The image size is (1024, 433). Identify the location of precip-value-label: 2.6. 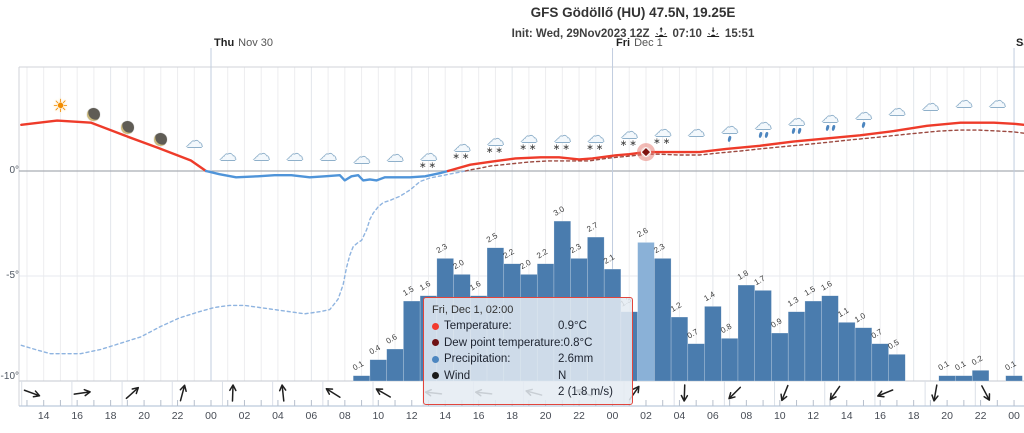
(642, 233).